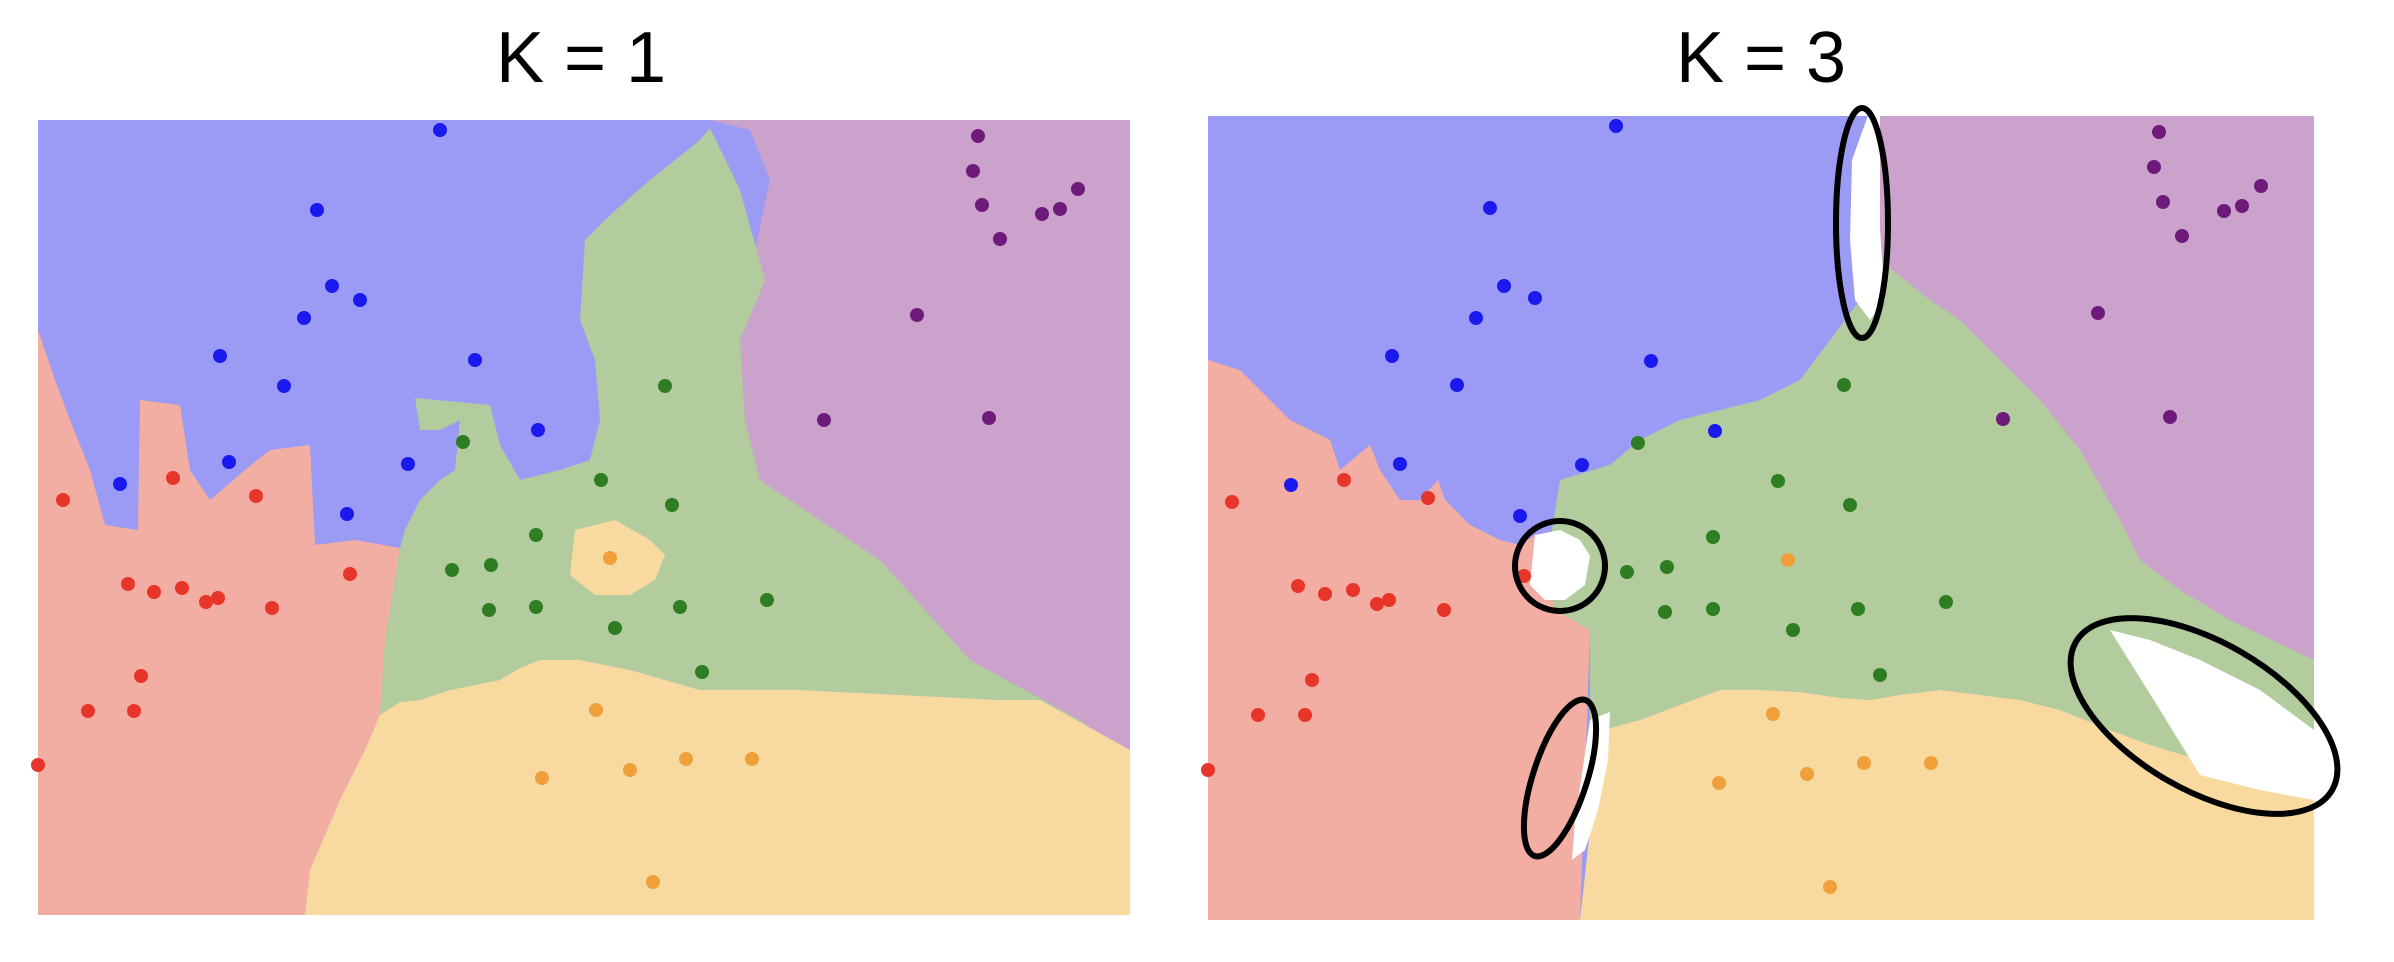 The image size is (2394, 962). What do you see at coordinates (1591, 786) in the screenshot?
I see `k3-unassigned-bottom` at bounding box center [1591, 786].